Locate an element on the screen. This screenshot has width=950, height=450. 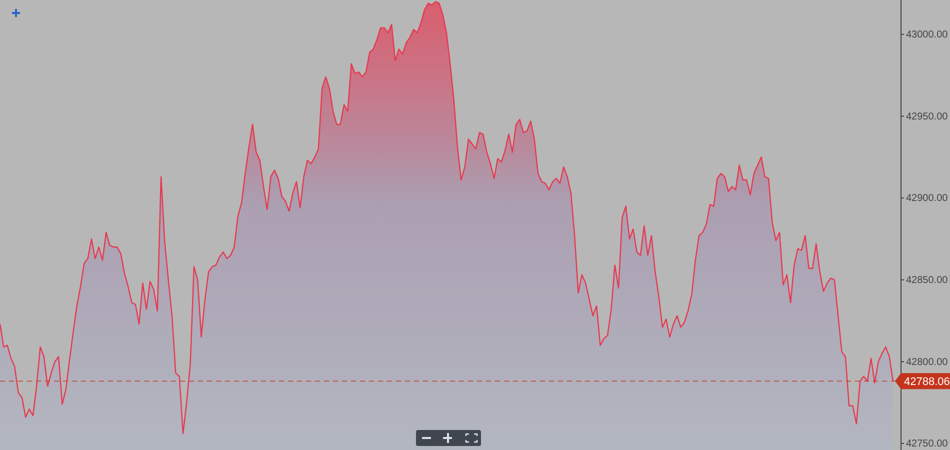
y-tick-label: 42900.00 is located at coordinates (927, 198).